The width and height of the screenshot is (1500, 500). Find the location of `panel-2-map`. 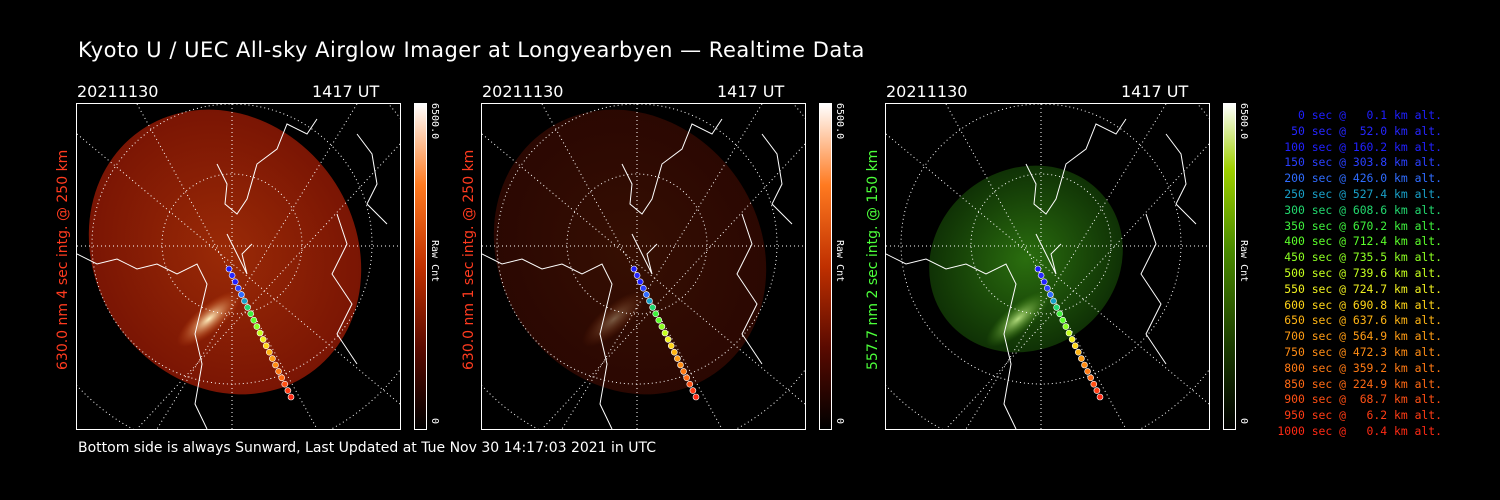

panel-2-map is located at coordinates (643, 266).